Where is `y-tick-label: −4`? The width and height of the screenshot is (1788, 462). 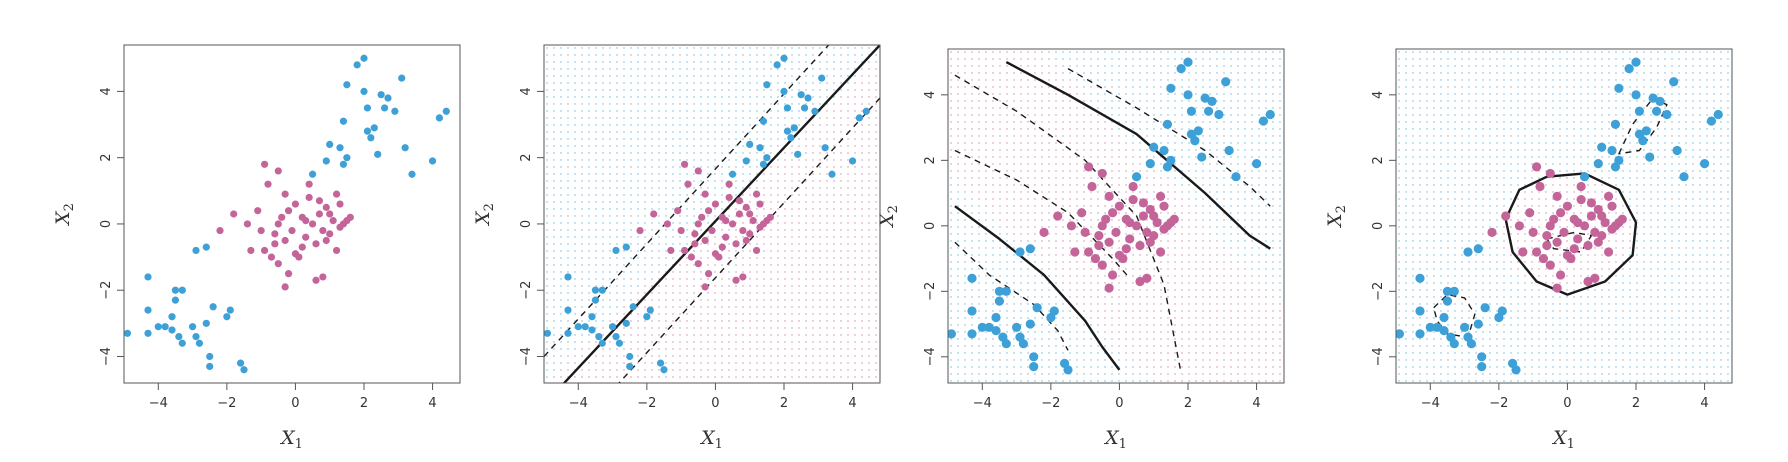 y-tick-label: −4 is located at coordinates (526, 356).